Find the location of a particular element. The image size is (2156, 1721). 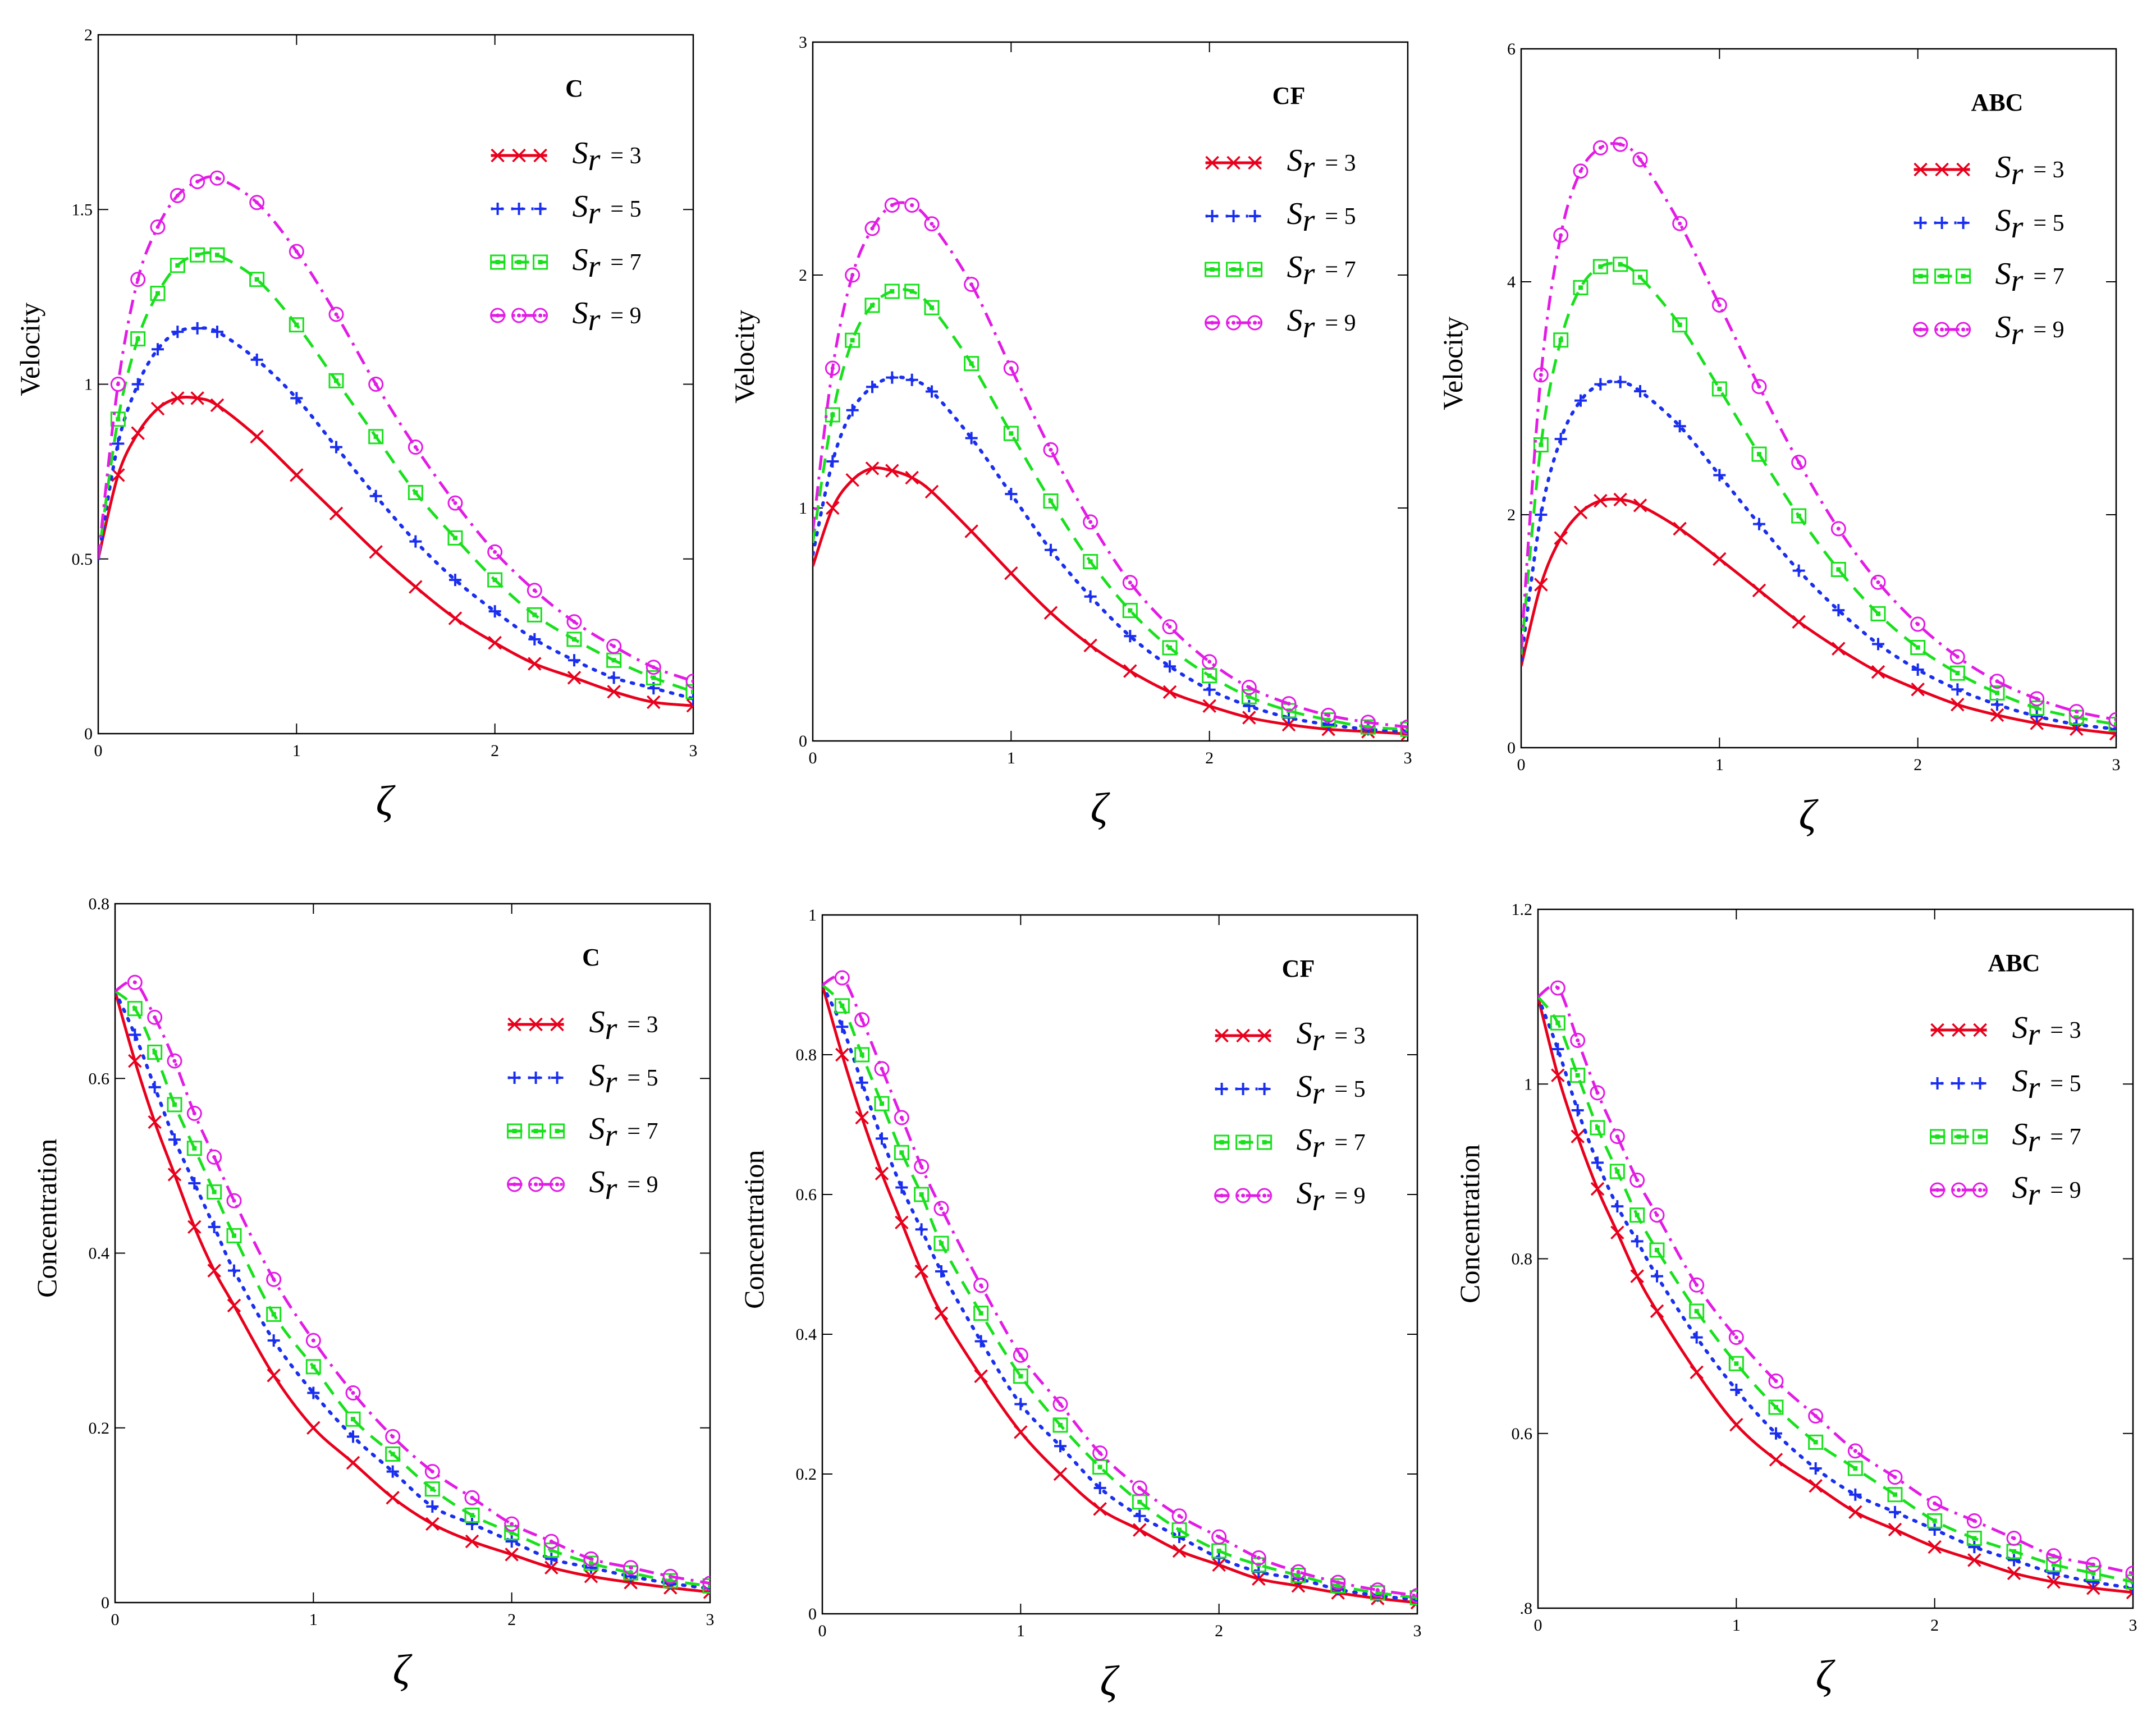

chart-panel-2: 0 1 2 3 0 1 2 3 ζ Velocity CF Sr = 3 Sr = 5 Sr = 7 Sr = 9 is located at coordinates (1070, 432).